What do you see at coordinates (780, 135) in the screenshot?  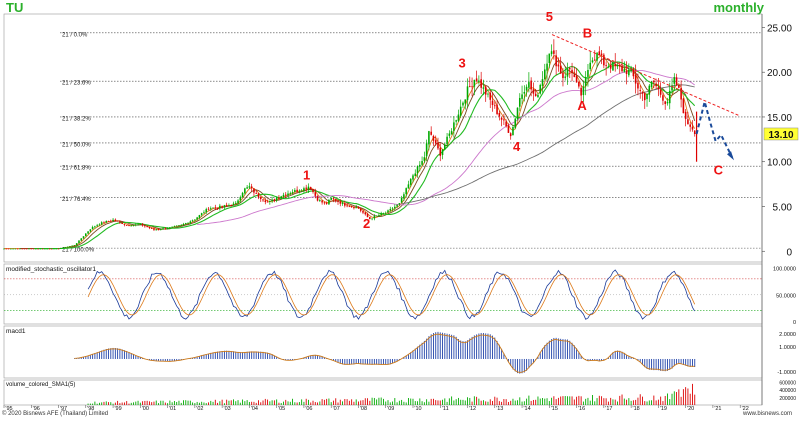 I see `last-price-label: 13.10` at bounding box center [780, 135].